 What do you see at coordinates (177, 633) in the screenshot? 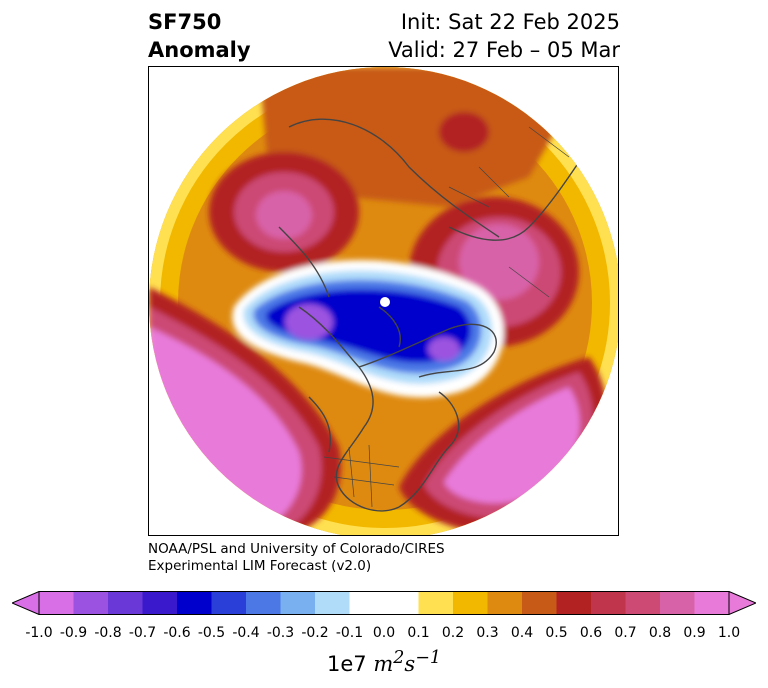
I see `colorbar-tick-label: -0.6` at bounding box center [177, 633].